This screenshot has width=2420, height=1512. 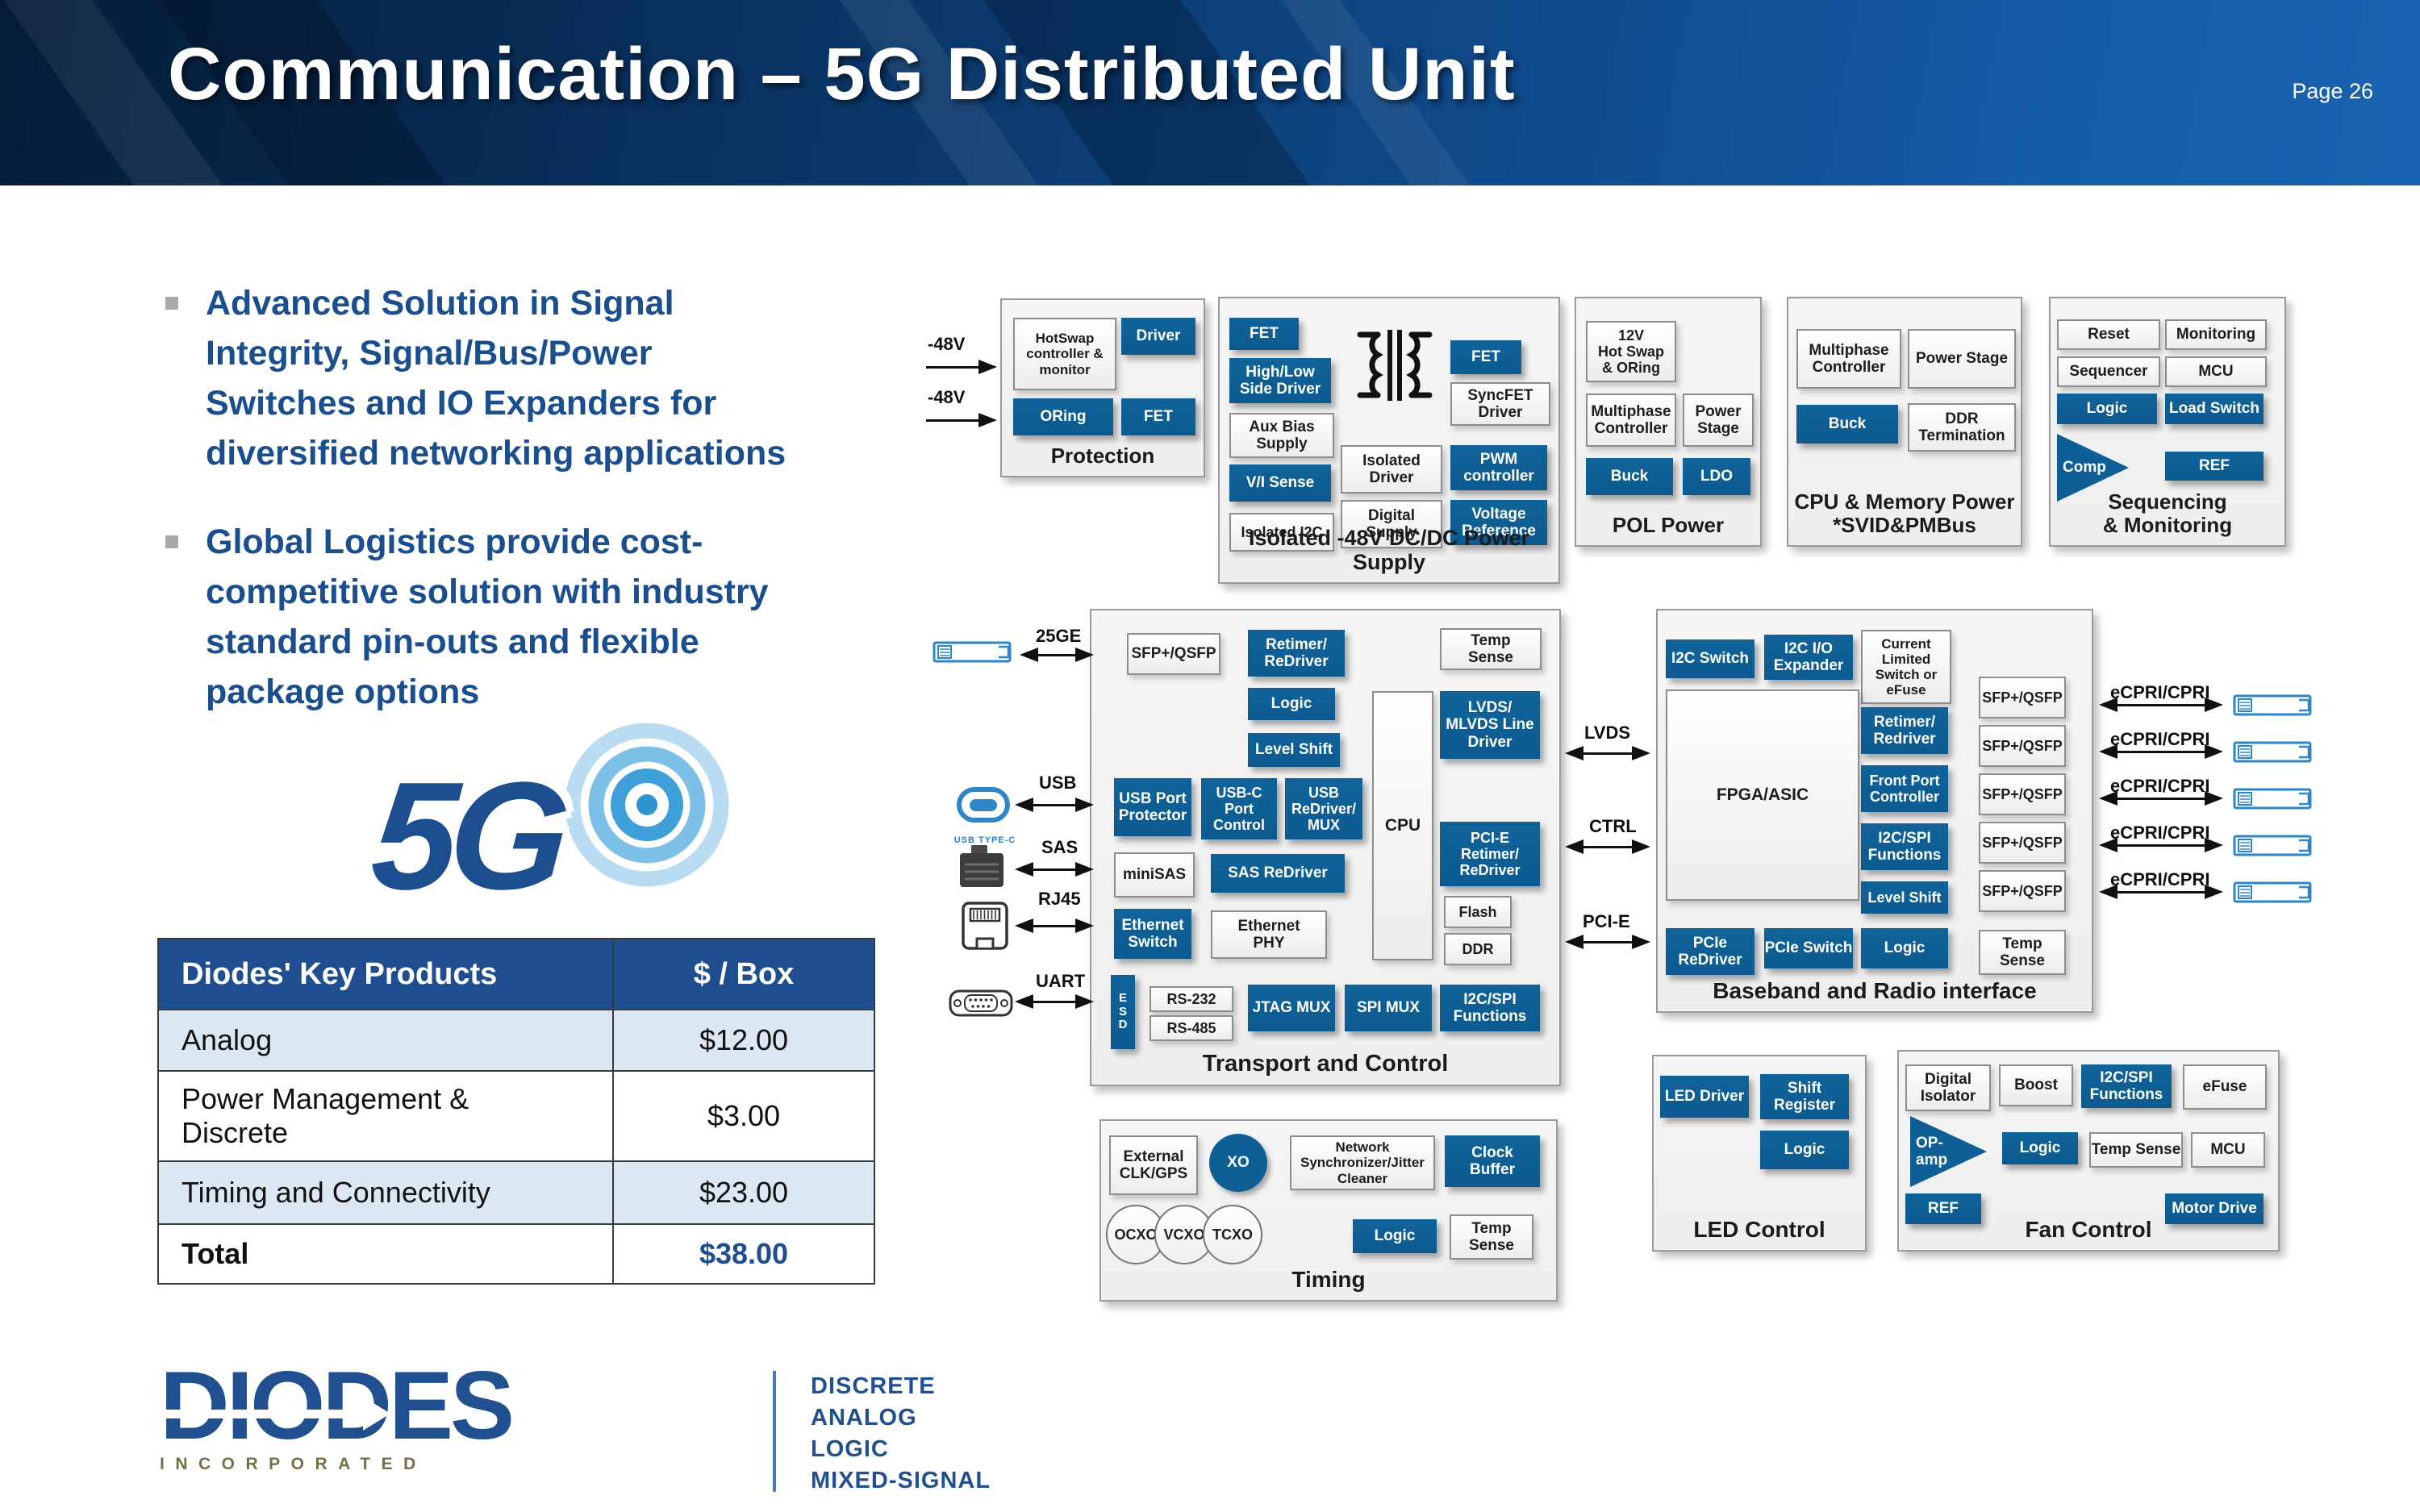 What do you see at coordinates (1060, 847) in the screenshot?
I see `port-label-sas: SAS` at bounding box center [1060, 847].